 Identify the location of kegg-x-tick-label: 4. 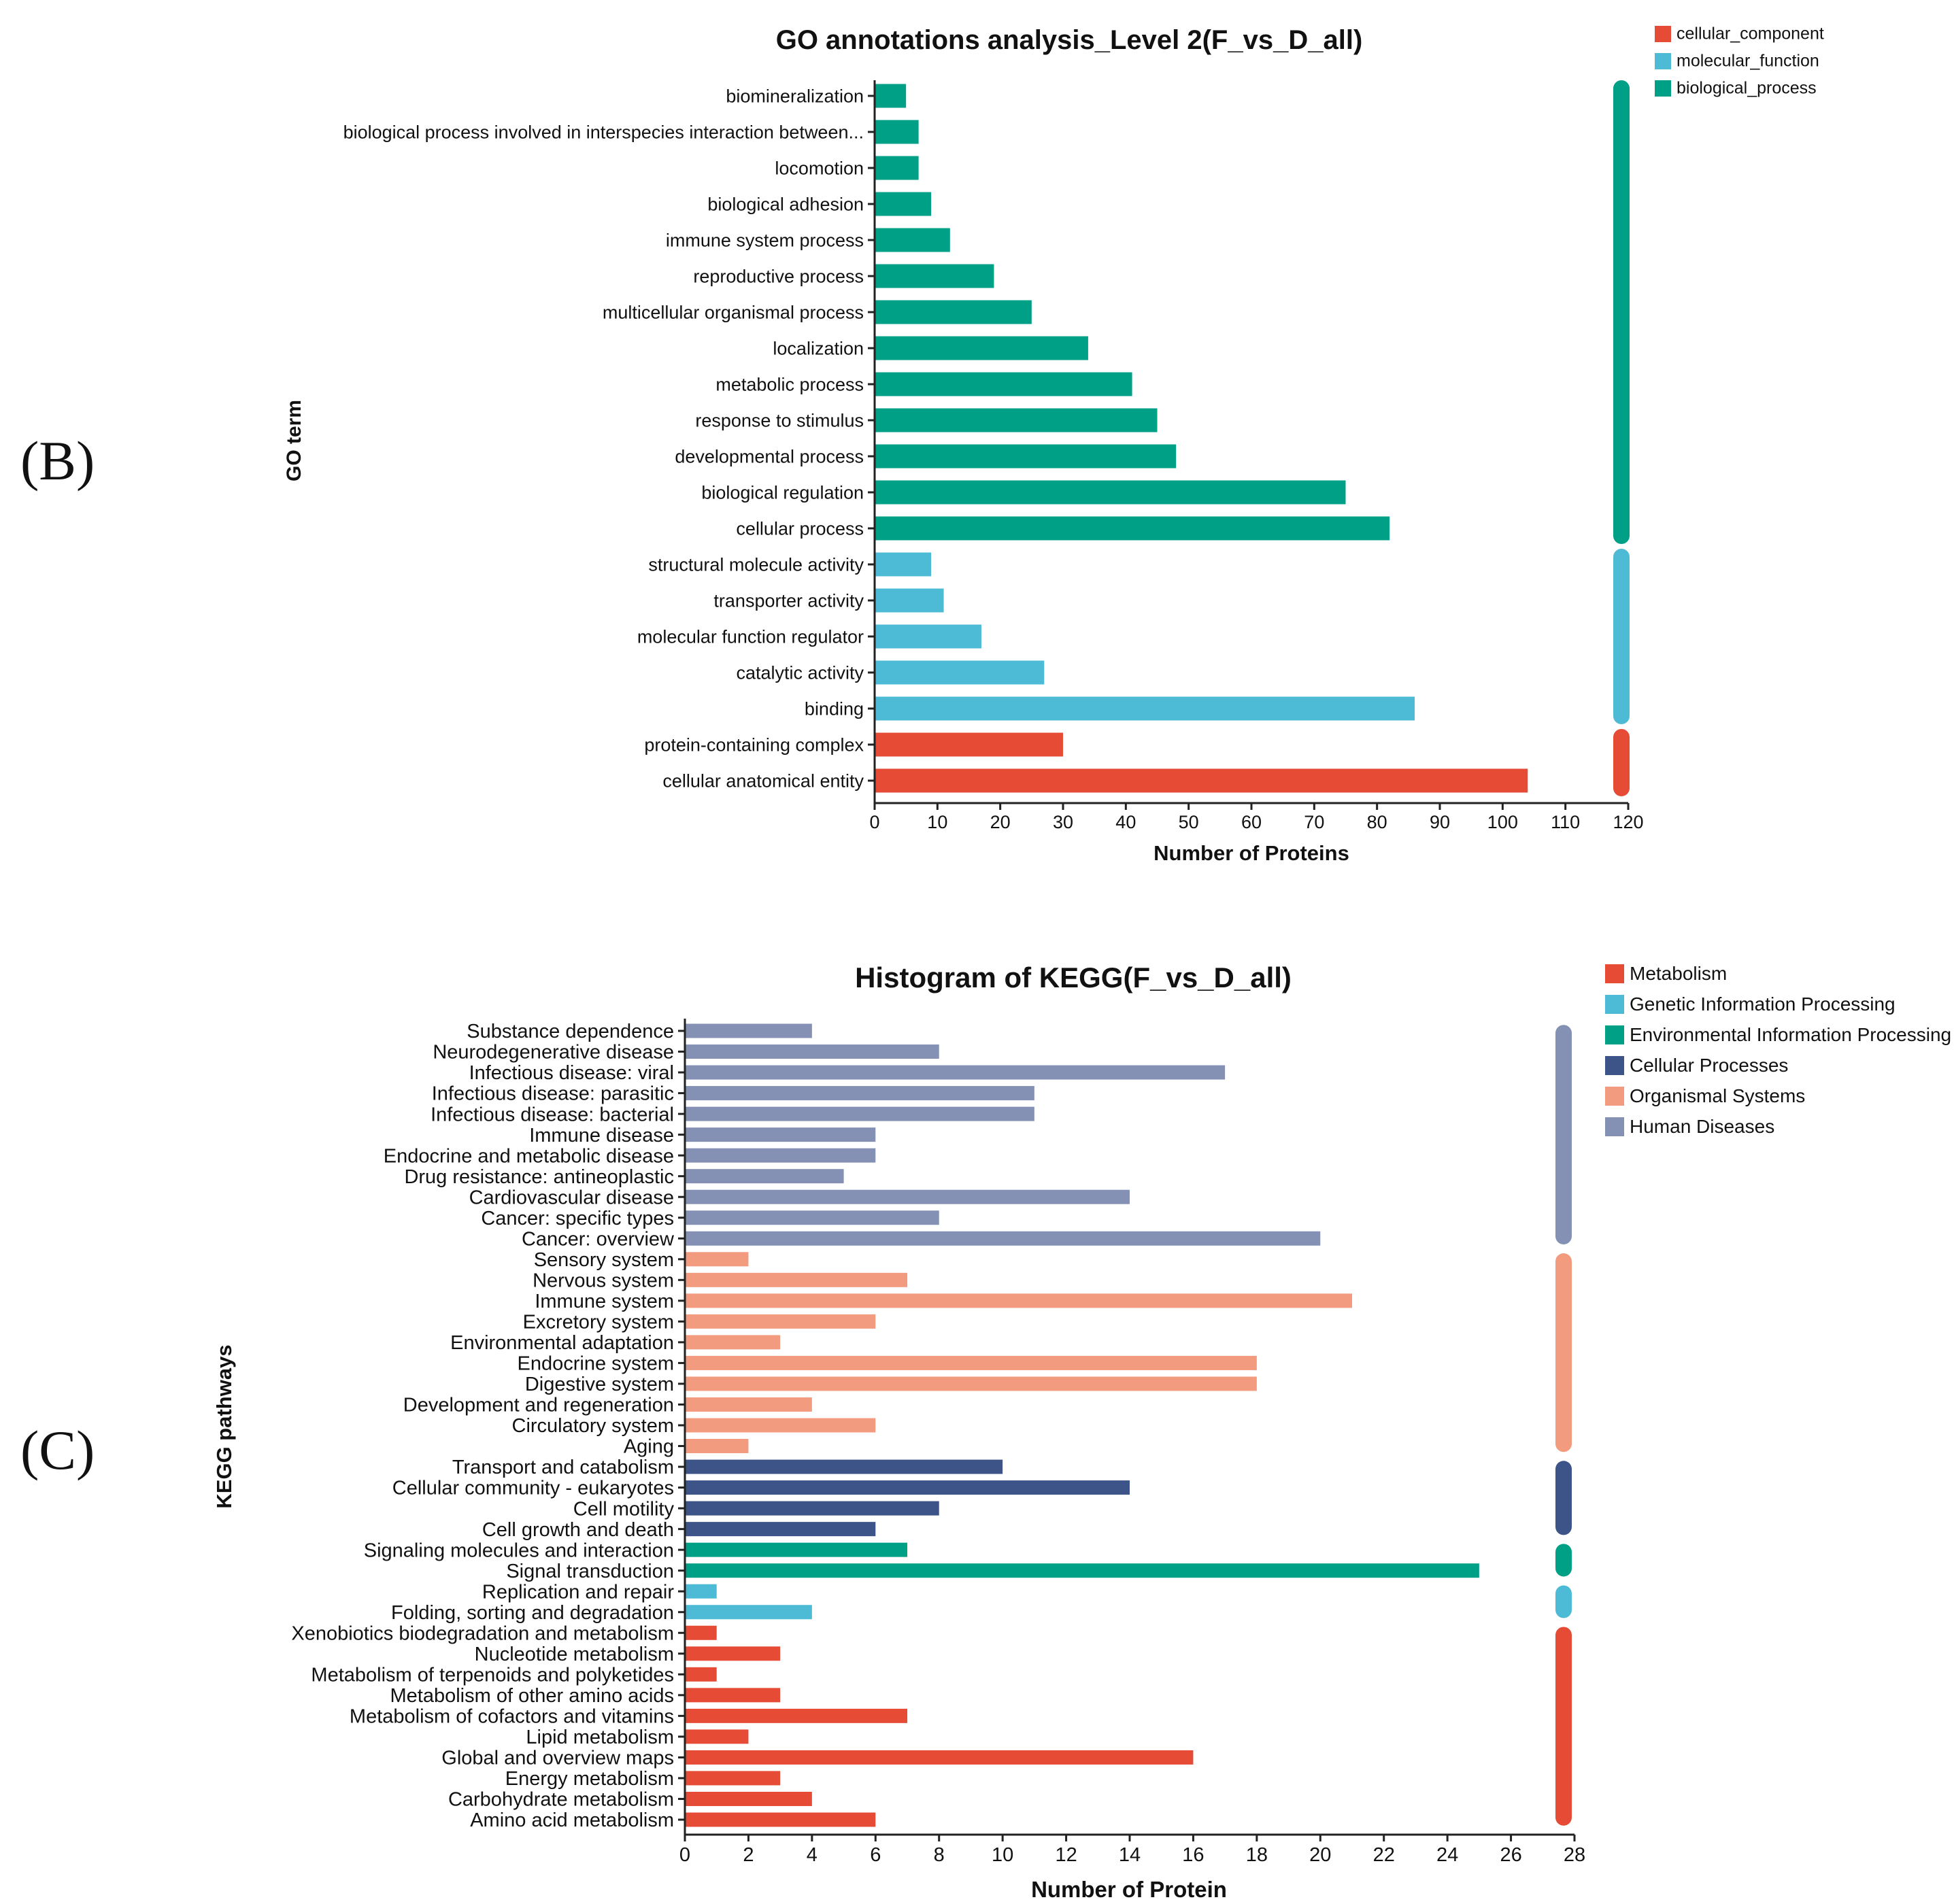
(812, 1855).